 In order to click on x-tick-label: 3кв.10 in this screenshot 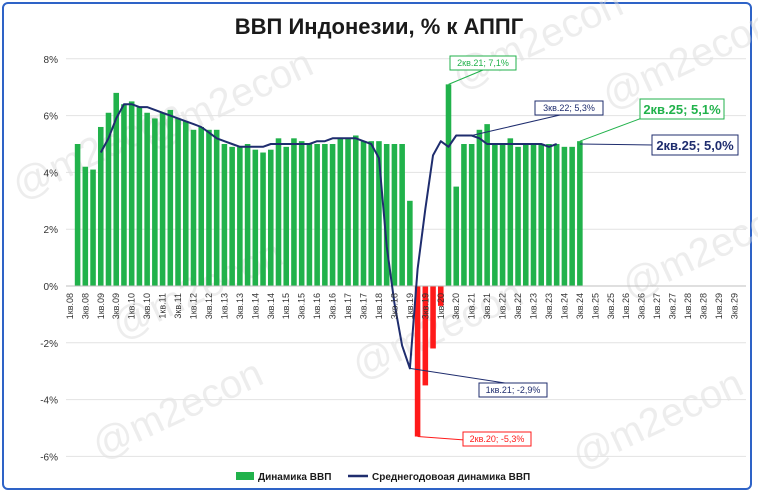, I will do `click(147, 306)`.